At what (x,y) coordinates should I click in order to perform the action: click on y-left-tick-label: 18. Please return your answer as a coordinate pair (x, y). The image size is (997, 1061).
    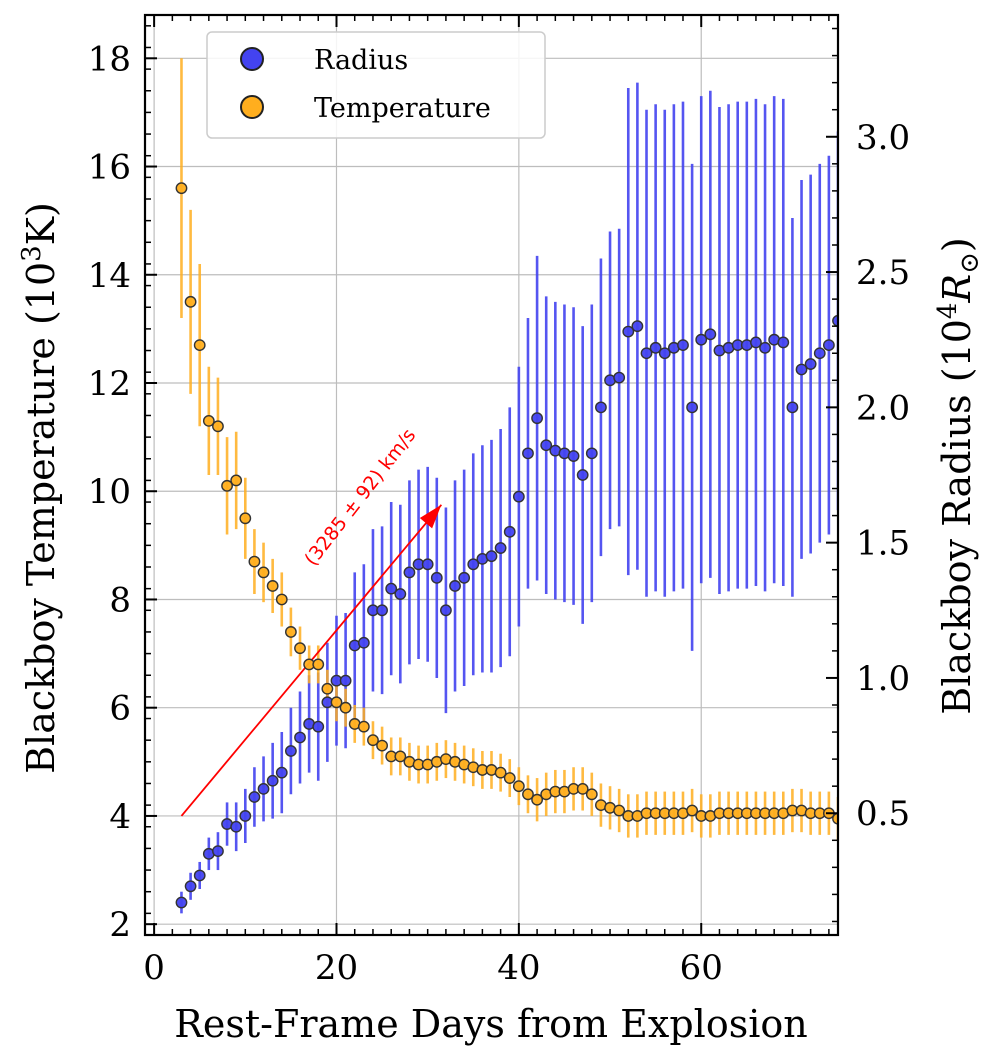
    Looking at the image, I should click on (109, 59).